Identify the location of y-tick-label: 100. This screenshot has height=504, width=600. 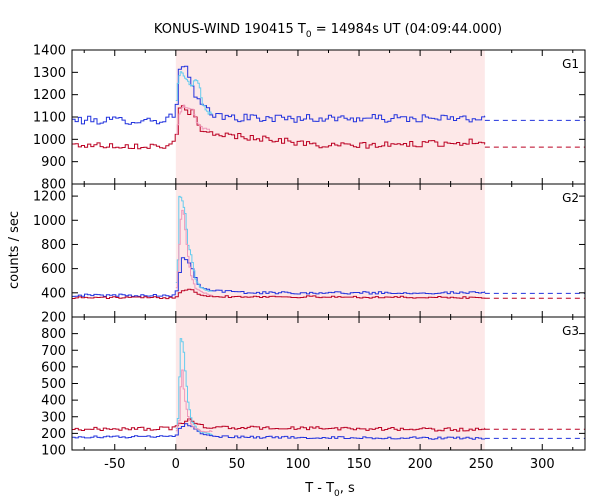
(53, 451).